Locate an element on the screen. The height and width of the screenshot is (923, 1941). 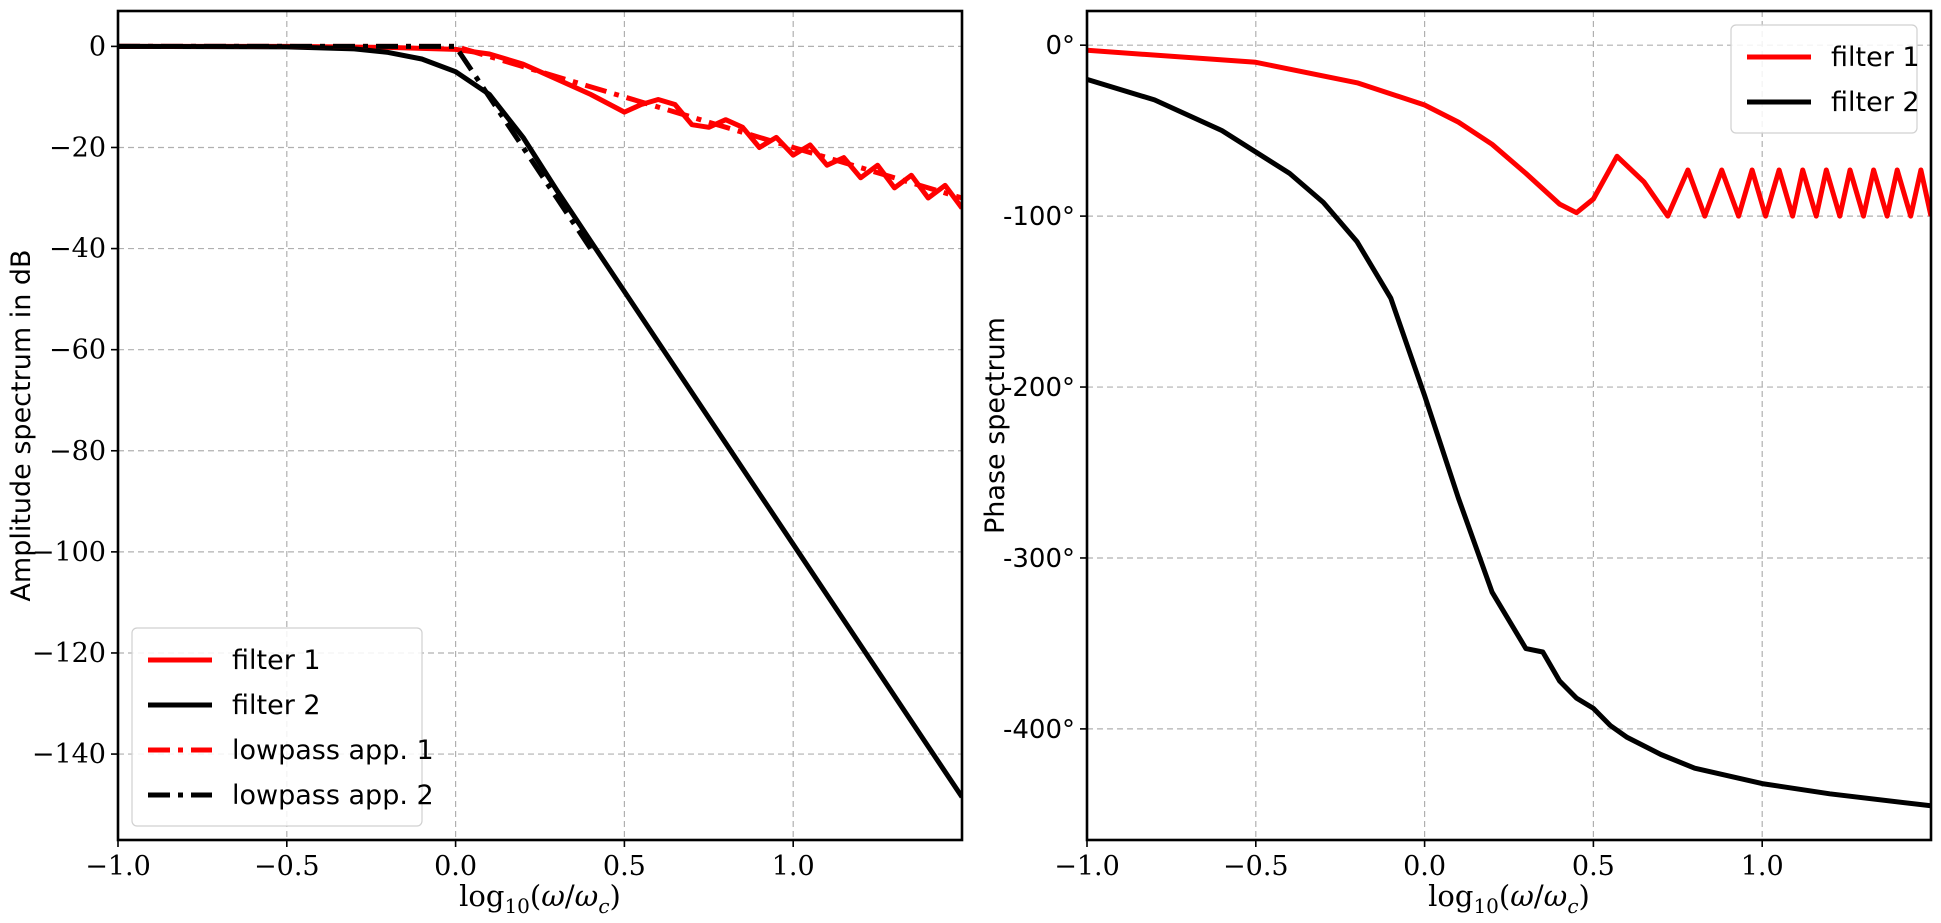
legend-label: lowpass app. 2 is located at coordinates (333, 795).